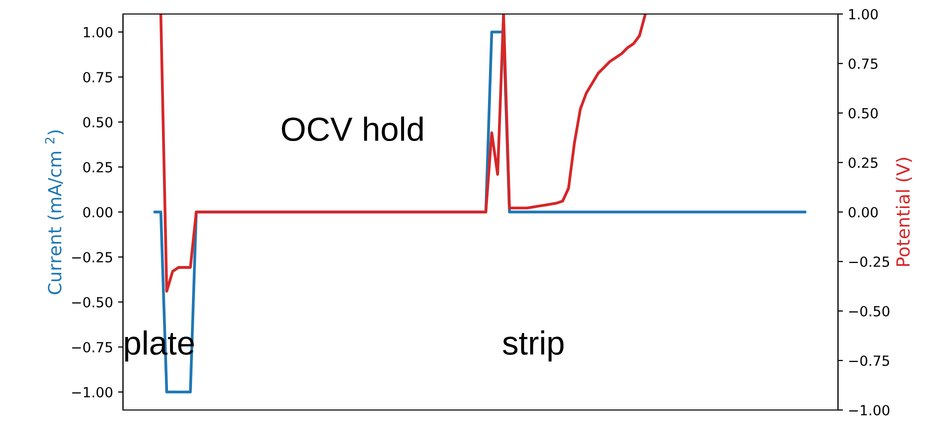 This screenshot has width=930, height=421. I want to click on y2-tick-label: −1.00, so click(869, 410).